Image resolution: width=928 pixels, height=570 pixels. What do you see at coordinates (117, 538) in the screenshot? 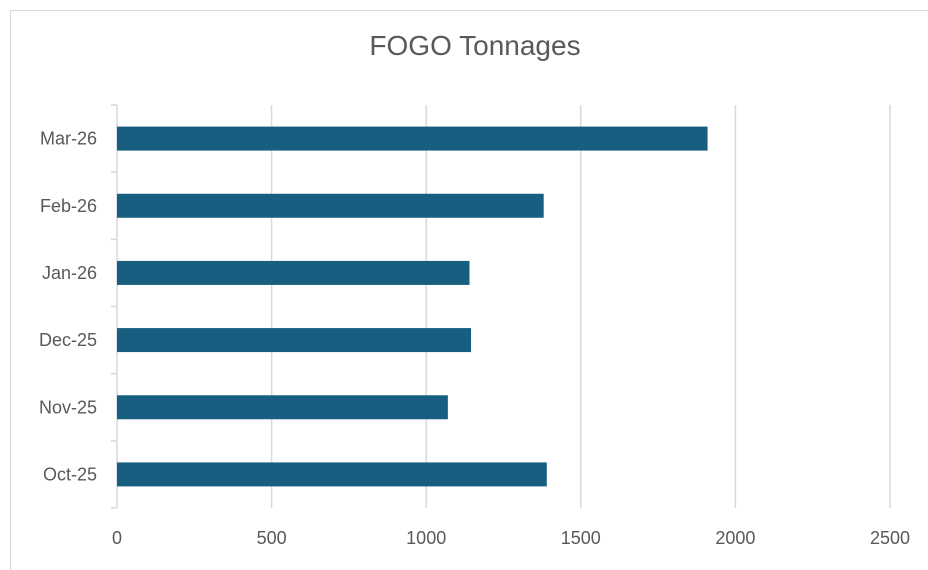
I see `x-tick-label: 0` at bounding box center [117, 538].